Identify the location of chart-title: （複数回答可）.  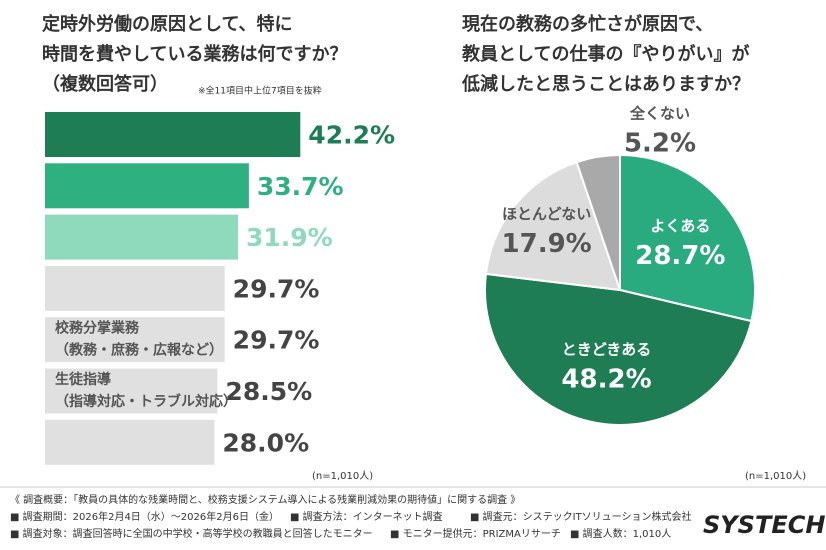
(105, 84).